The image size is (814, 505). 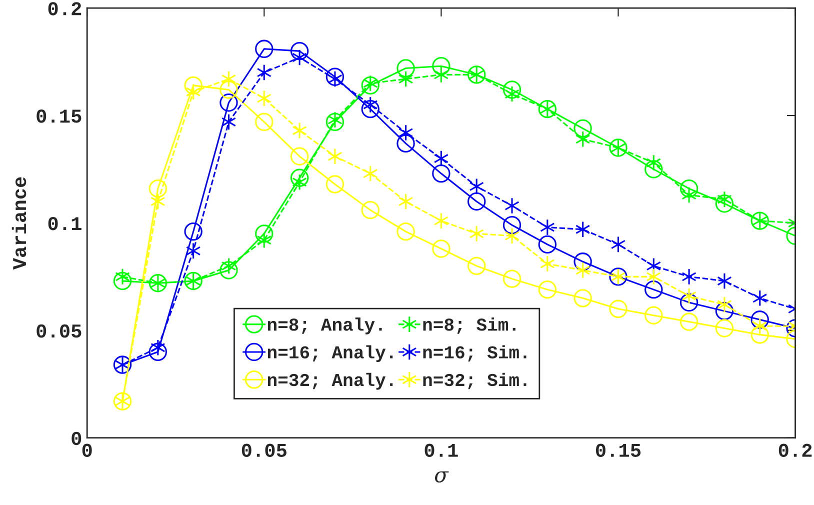 I want to click on legend-label: n=16; Sim., so click(x=474, y=353).